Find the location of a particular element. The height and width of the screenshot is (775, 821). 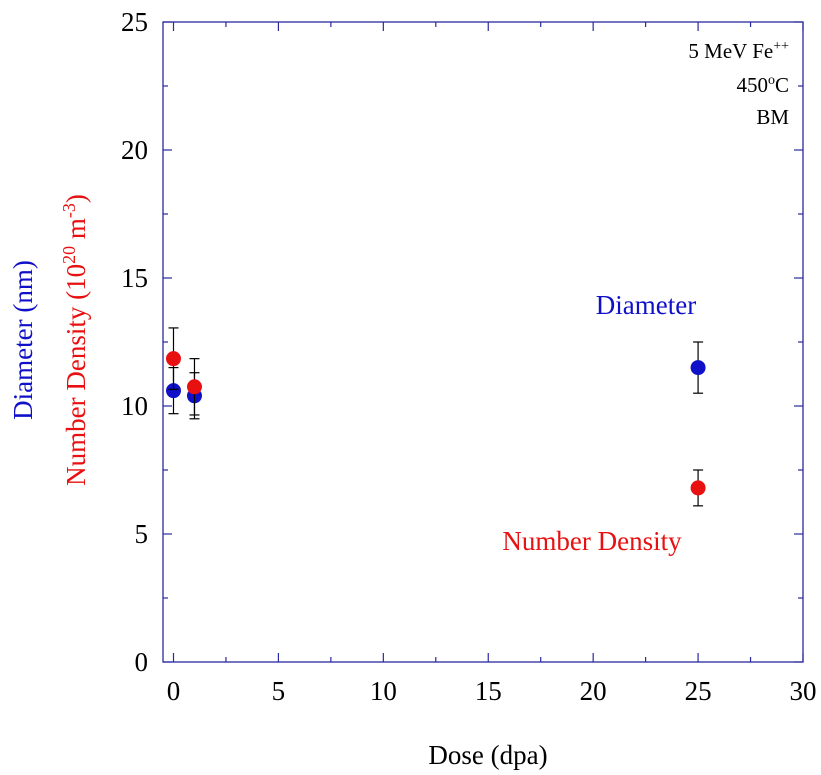

annotation-ion: 5 MeV Fe++ is located at coordinates (738, 51).